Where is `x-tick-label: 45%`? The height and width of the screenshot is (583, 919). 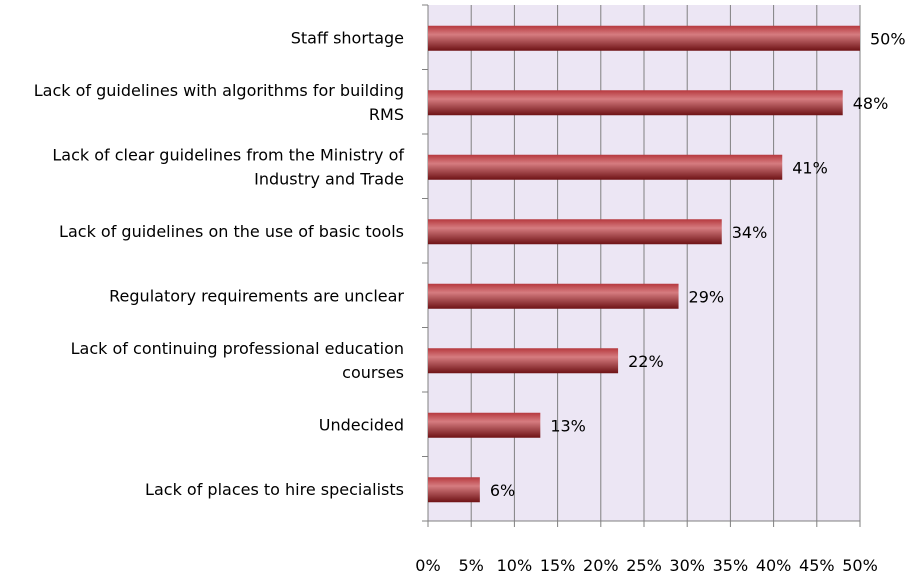 x-tick-label: 45% is located at coordinates (817, 565).